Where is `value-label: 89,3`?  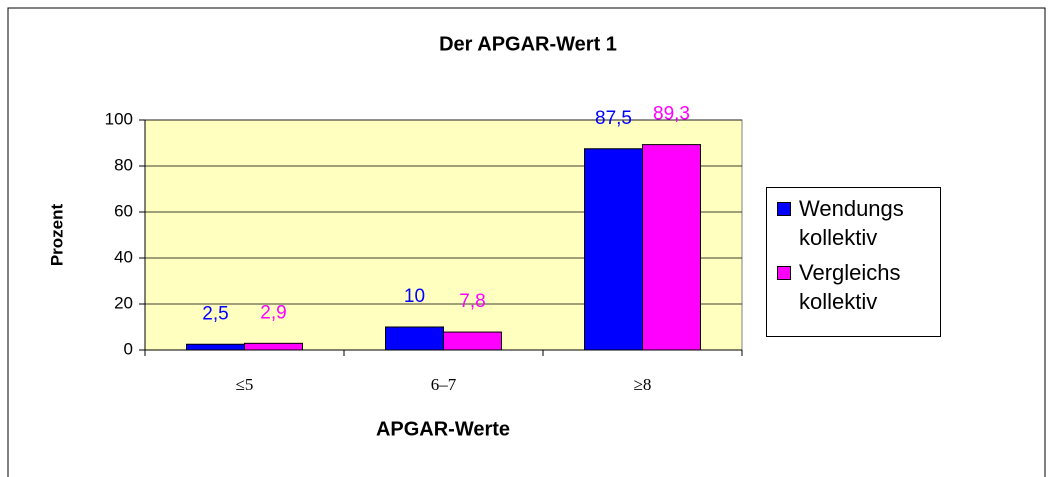
value-label: 89,3 is located at coordinates (671, 114).